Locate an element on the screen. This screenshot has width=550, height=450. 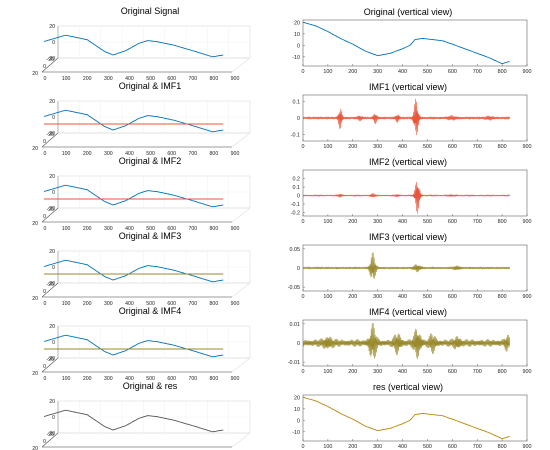
subplot-title: Original (vertical view) is located at coordinates (408, 12).